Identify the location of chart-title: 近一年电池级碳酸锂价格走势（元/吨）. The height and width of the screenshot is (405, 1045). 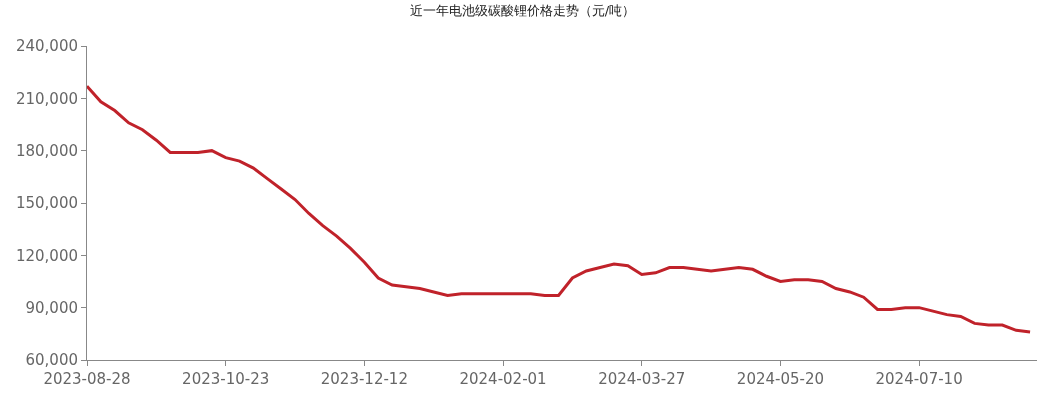
(522, 11).